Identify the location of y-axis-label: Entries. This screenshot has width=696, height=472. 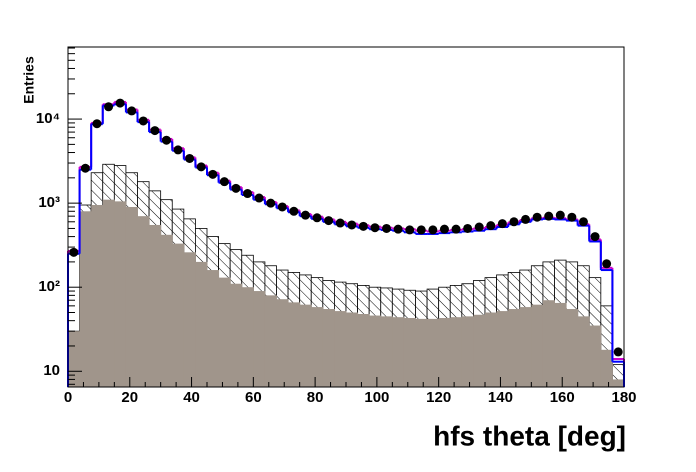
(29, 80).